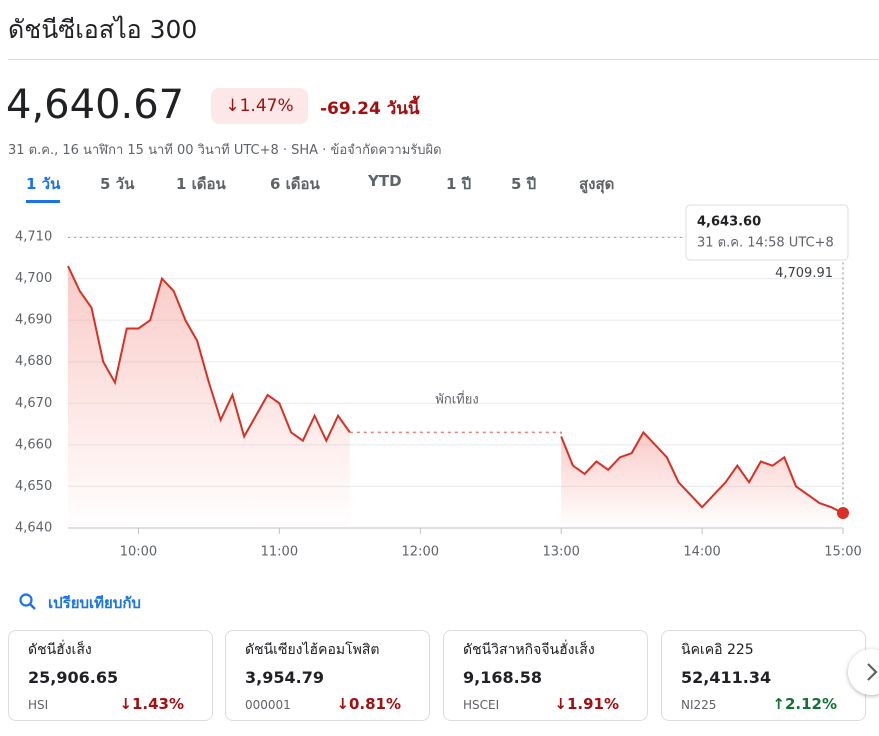 Image resolution: width=879 pixels, height=736 pixels. Describe the element at coordinates (767, 232) in the screenshot. I see `tooltip-box` at that location.